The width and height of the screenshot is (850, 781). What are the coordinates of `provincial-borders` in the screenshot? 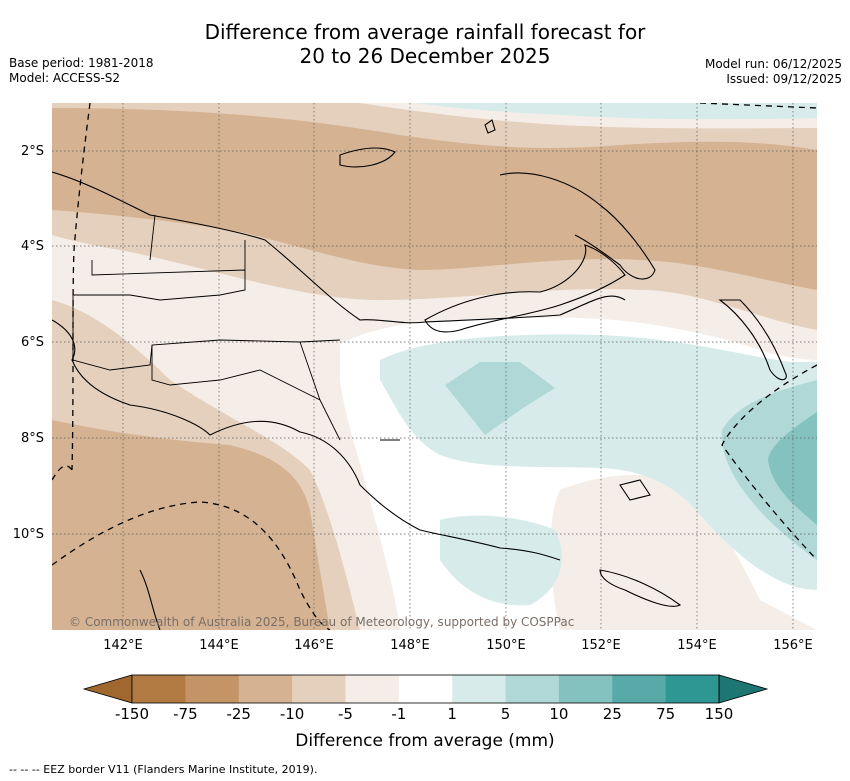 It's located at (236, 327).